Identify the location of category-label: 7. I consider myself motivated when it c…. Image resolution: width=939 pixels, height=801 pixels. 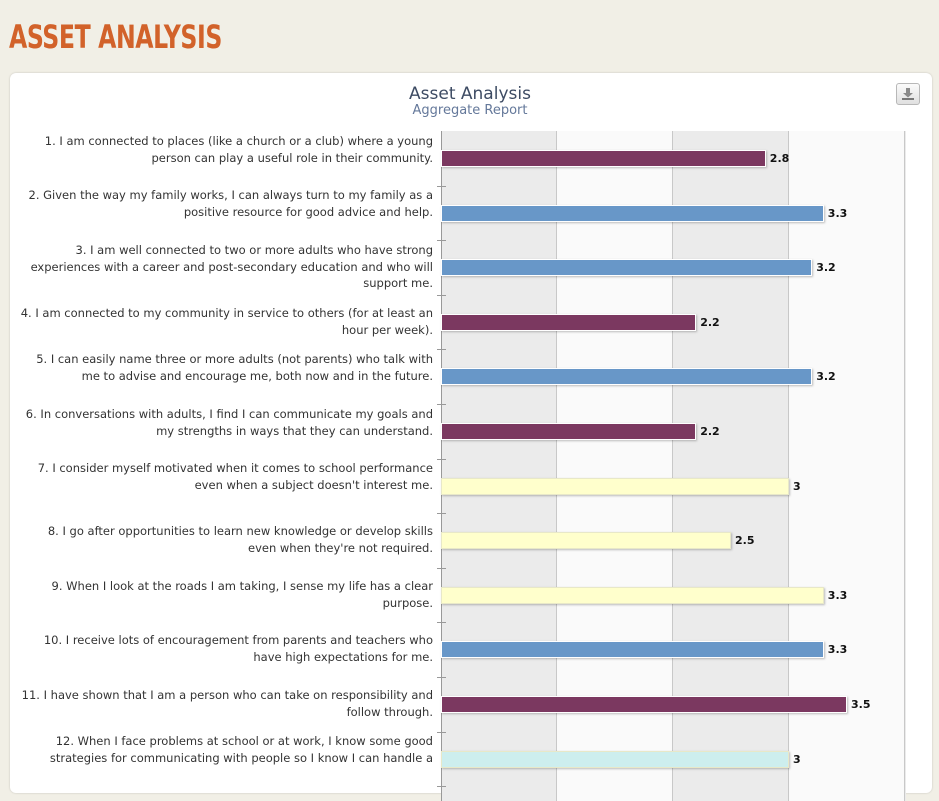
(235, 476).